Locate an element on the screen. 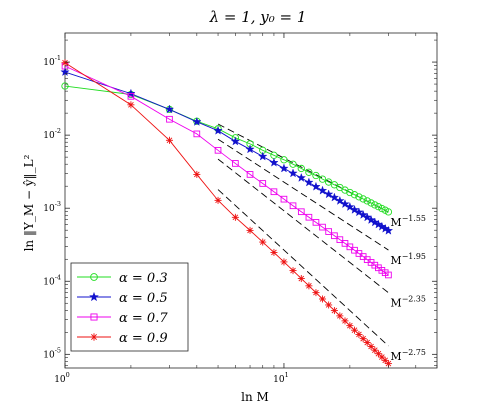 This screenshot has width=483, height=414. reference-labels: M−1.55M−1.95M−2.35M−2.75 is located at coordinates (408, 288).